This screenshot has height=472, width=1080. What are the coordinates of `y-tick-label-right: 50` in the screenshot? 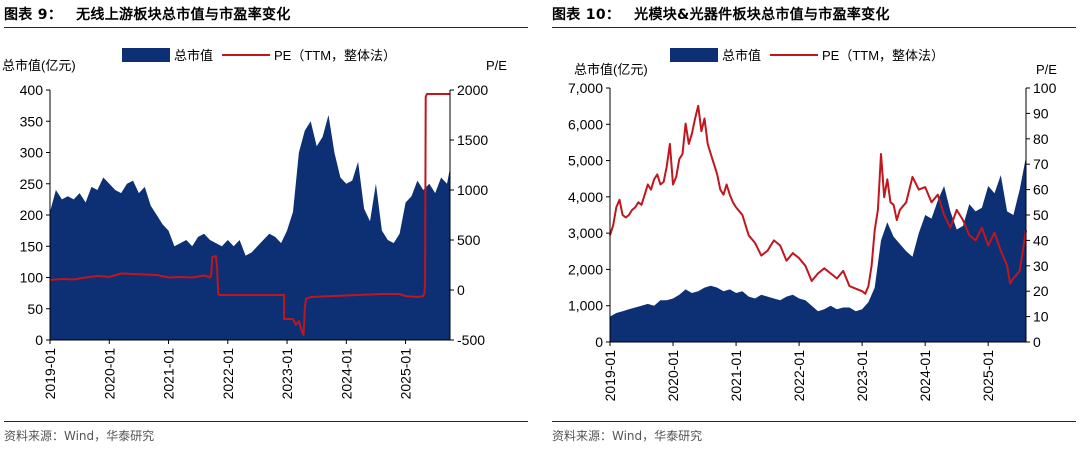 It's located at (1041, 215).